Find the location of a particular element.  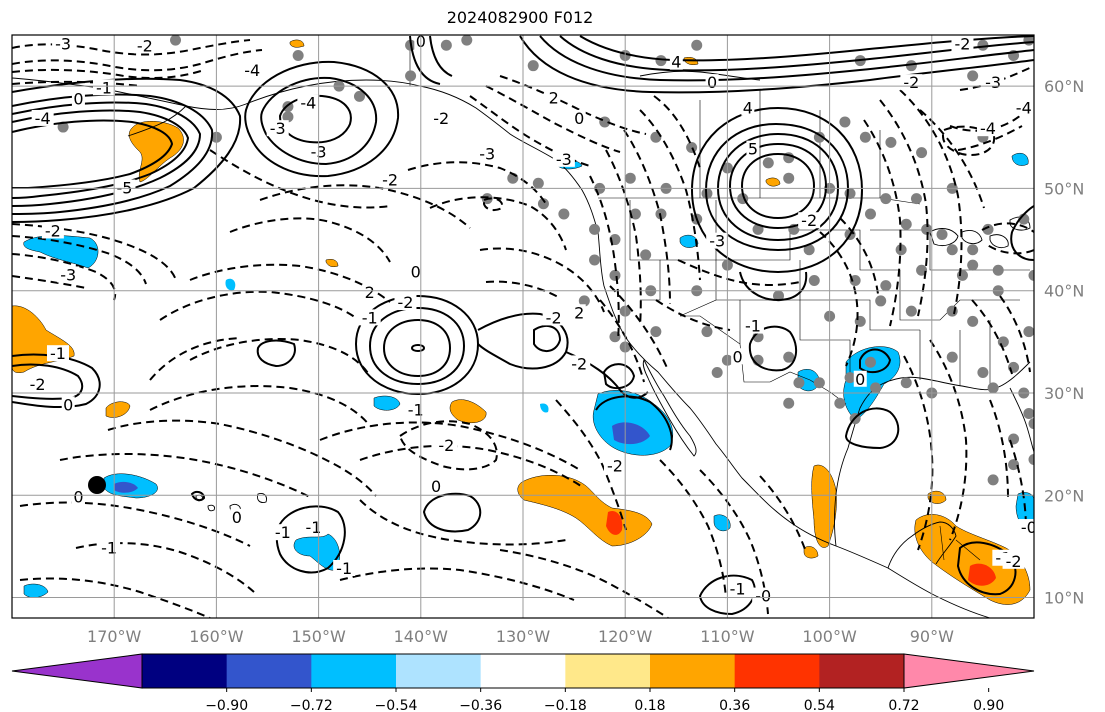

colorbar-tick-label: −0.36 is located at coordinates (480, 705).